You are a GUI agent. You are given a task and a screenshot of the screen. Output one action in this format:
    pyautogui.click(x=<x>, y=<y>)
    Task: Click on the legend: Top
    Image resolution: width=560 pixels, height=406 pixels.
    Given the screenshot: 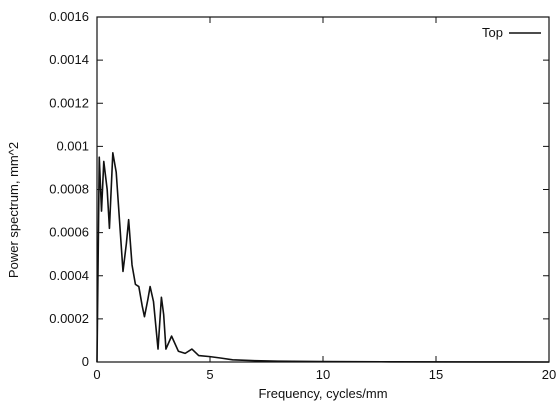 What is the action you would take?
    pyautogui.click(x=511, y=32)
    